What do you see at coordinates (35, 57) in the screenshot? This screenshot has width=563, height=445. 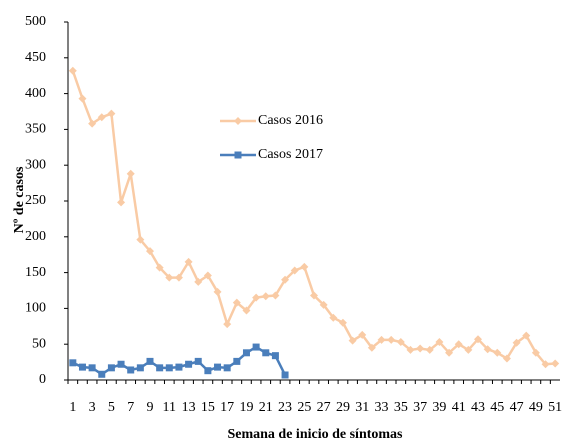 I see `y-tick-label: 450` at bounding box center [35, 57].